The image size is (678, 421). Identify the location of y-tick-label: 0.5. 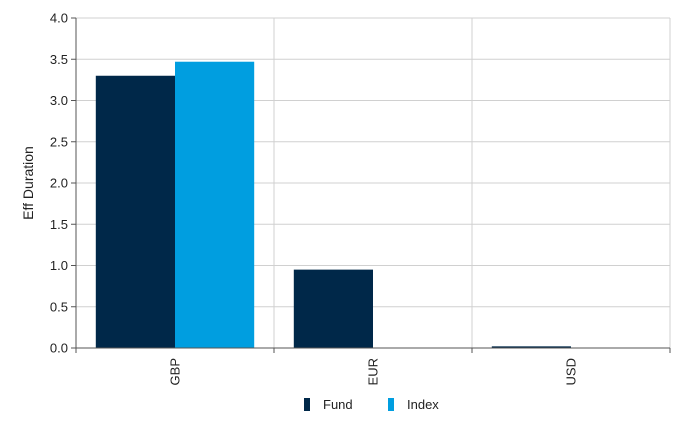
(59, 306).